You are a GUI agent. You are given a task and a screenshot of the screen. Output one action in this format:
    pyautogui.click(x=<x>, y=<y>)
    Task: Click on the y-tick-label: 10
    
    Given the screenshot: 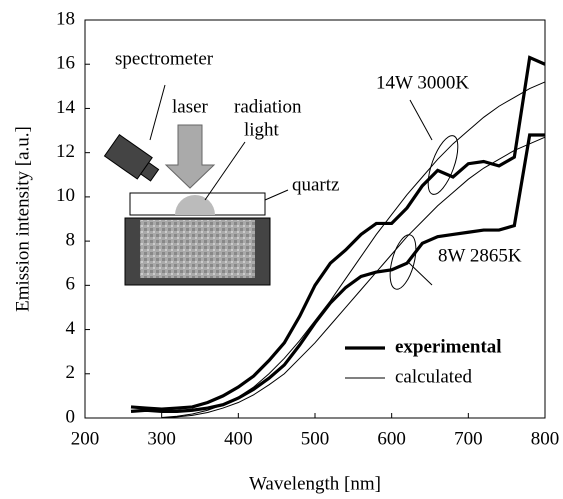 What is the action you would take?
    pyautogui.click(x=65, y=195)
    